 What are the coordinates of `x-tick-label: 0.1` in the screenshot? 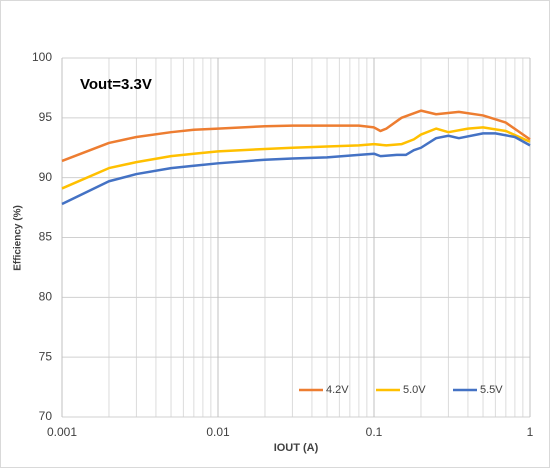 It's located at (374, 432).